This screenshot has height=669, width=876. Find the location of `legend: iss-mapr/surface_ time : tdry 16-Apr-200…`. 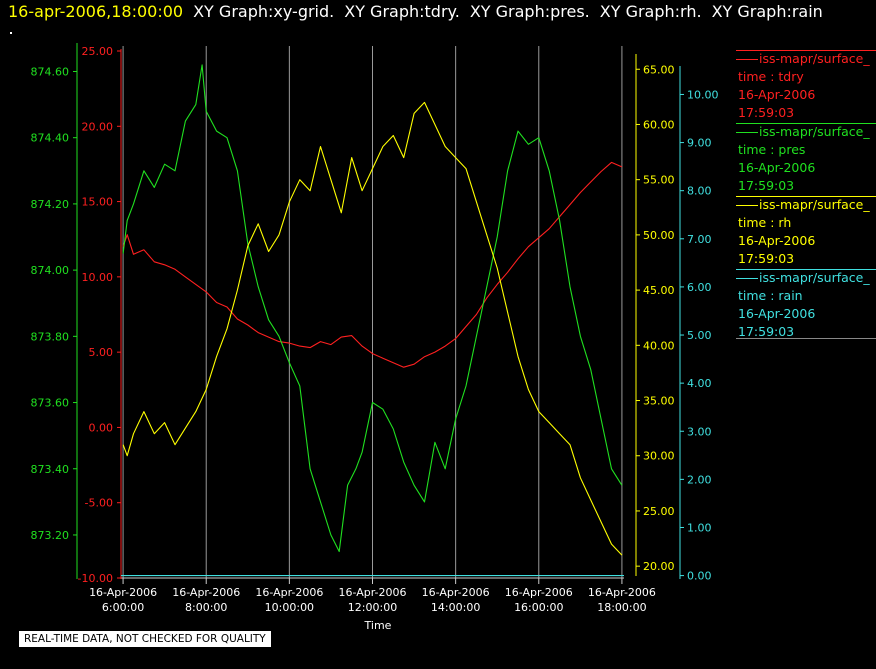

legend: iss-mapr/surface_ time : tdry 16-Apr-200… is located at coordinates (806, 196).